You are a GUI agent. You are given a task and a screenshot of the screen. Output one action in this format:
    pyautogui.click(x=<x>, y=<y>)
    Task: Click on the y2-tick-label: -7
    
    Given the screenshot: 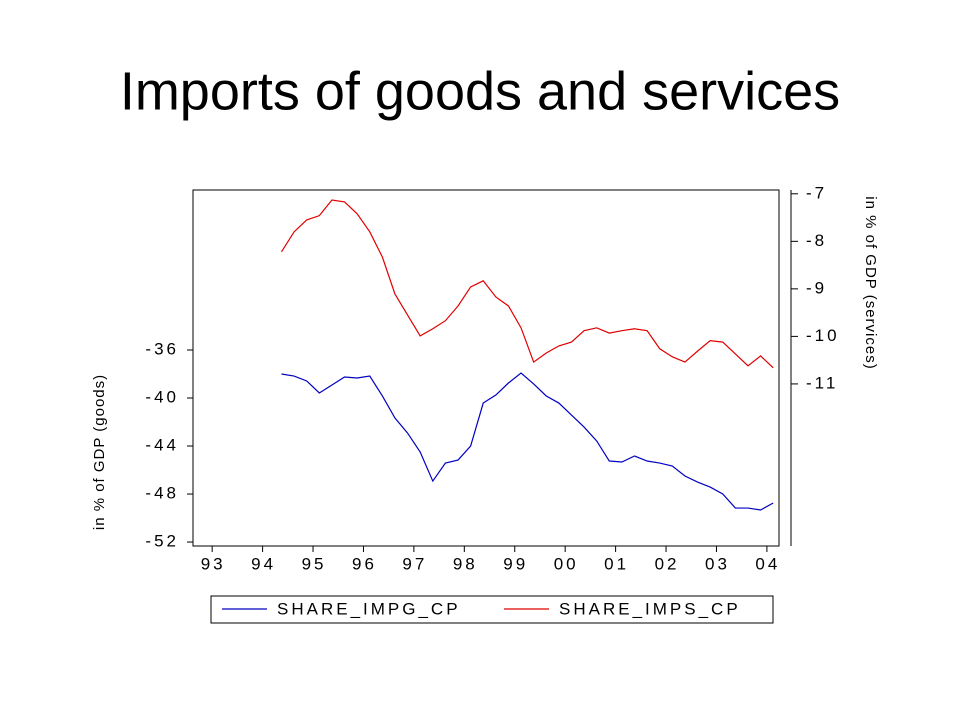 What is the action you would take?
    pyautogui.click(x=816, y=192)
    